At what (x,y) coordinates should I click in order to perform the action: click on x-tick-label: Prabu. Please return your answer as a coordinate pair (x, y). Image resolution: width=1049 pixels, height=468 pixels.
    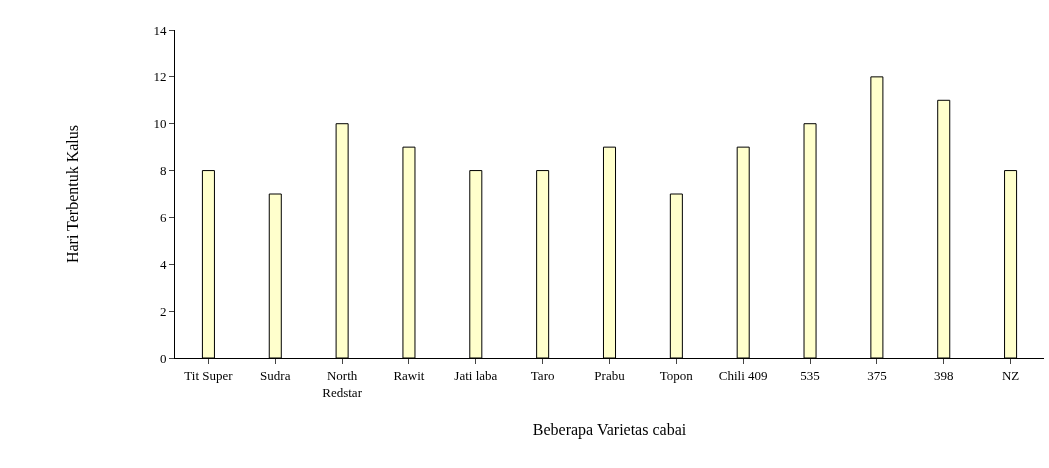
    Looking at the image, I should click on (610, 375).